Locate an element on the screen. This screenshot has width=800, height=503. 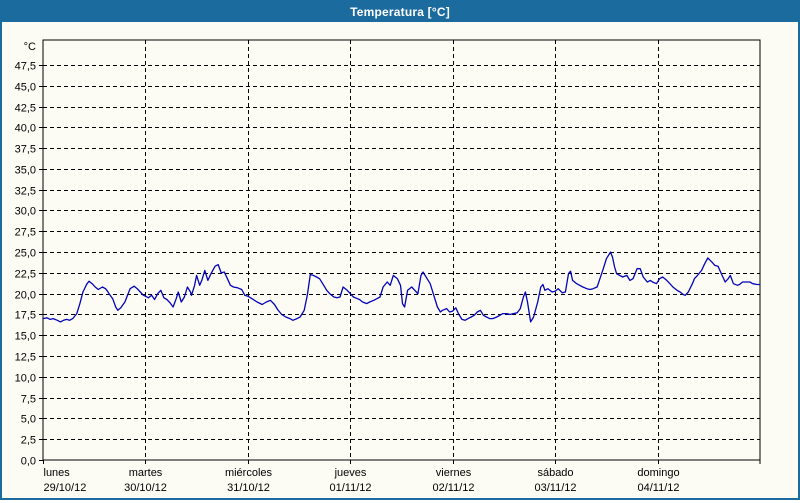
y-tick-label: 35,0 is located at coordinates (25, 171).